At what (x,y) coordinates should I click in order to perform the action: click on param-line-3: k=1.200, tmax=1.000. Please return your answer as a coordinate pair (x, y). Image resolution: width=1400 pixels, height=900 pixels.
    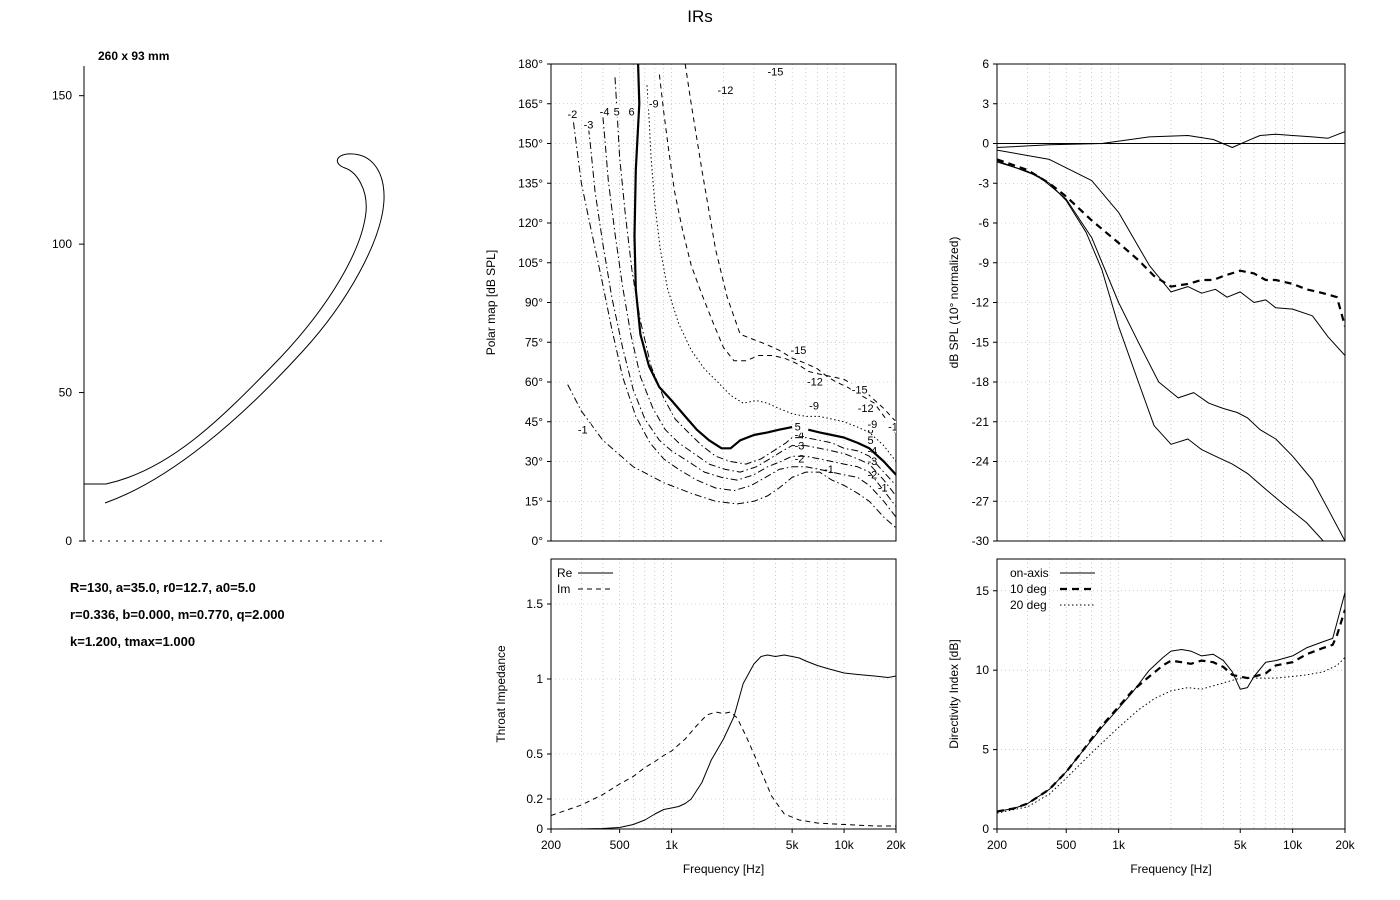
    Looking at the image, I should click on (133, 641).